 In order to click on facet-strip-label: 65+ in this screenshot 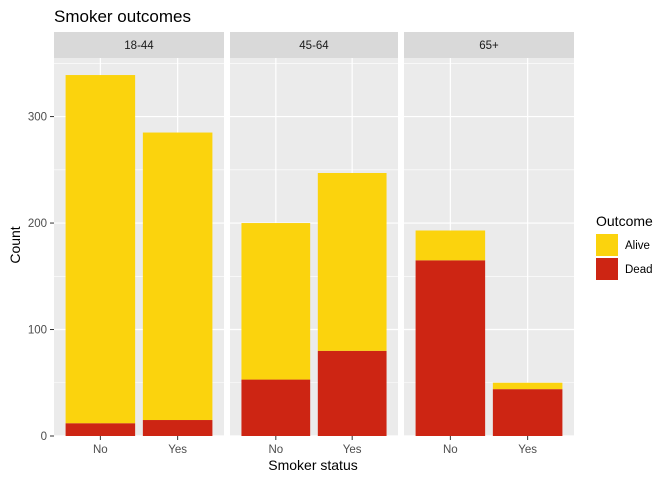, I will do `click(489, 46)`.